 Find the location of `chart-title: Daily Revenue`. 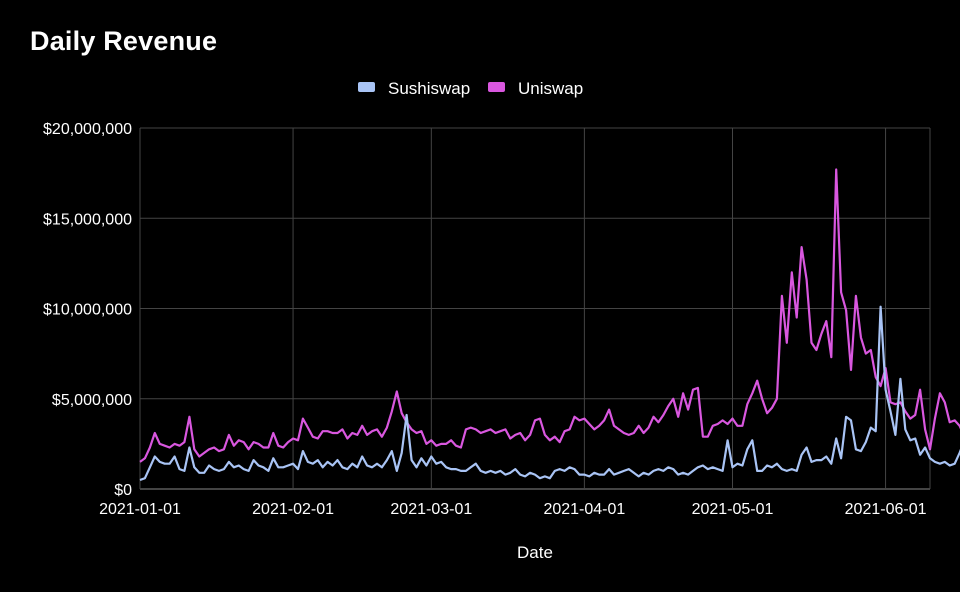

chart-title: Daily Revenue is located at coordinates (124, 41).